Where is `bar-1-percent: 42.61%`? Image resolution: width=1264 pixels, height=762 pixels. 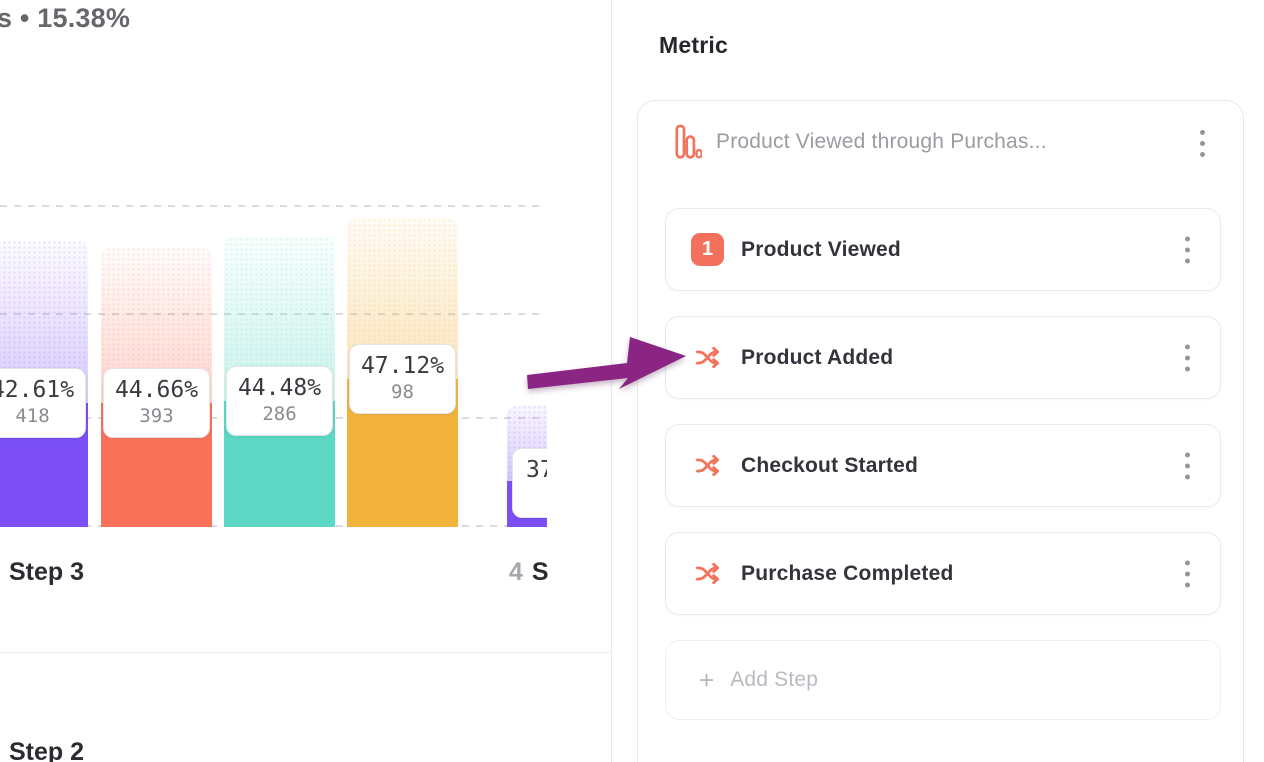 bar-1-percent: 42.61% is located at coordinates (37, 390).